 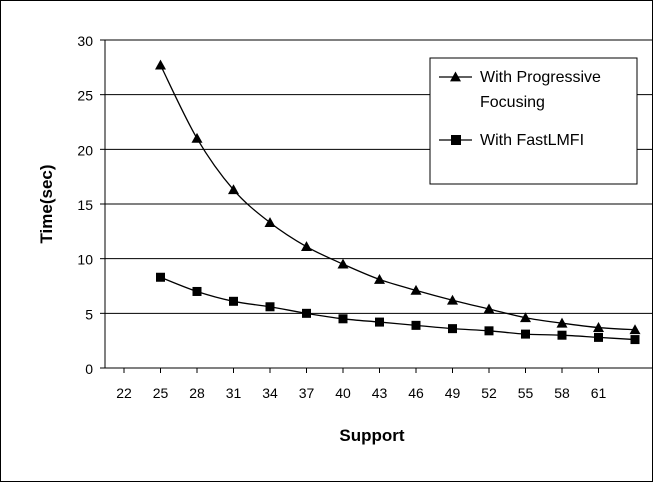 What do you see at coordinates (540, 77) in the screenshot?
I see `legend-label-progressive: With Progressive` at bounding box center [540, 77].